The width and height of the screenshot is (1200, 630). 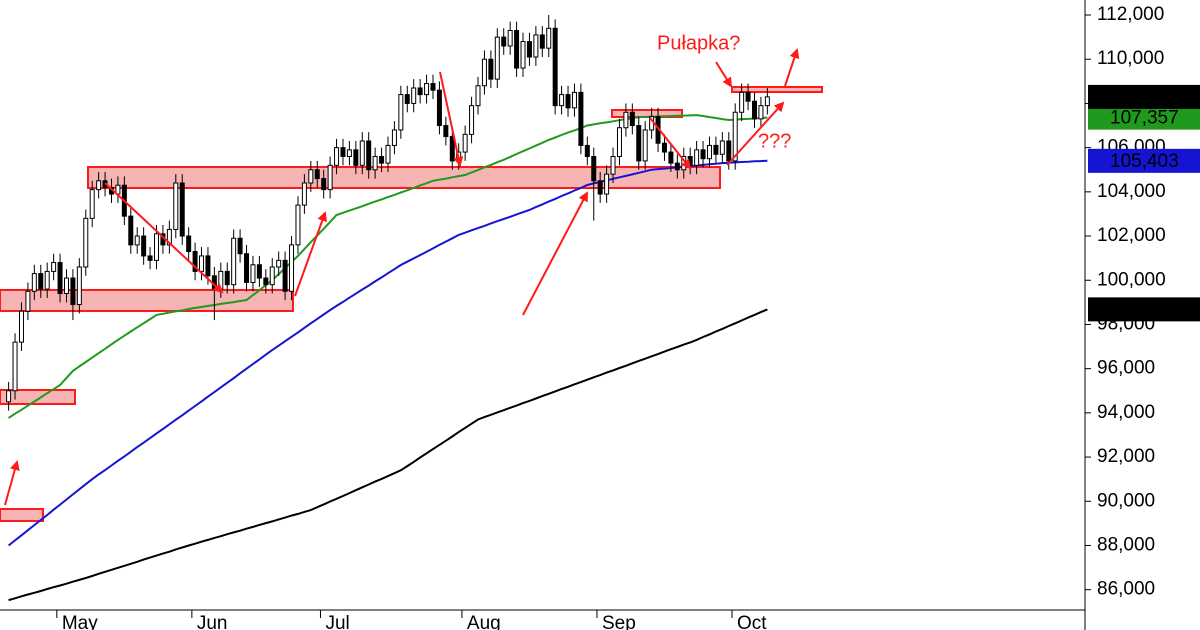 I want to click on y-tick-label: 94,000, so click(x=1126, y=412).